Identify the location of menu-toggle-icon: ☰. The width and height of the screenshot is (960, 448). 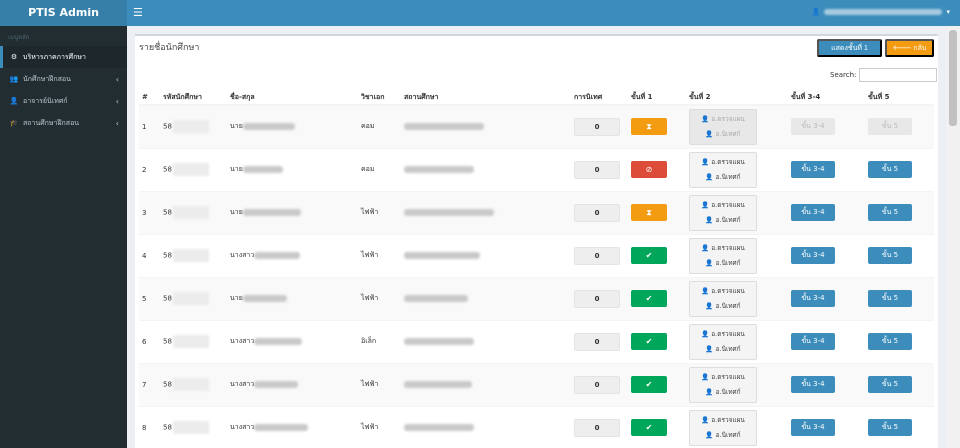
(138, 12).